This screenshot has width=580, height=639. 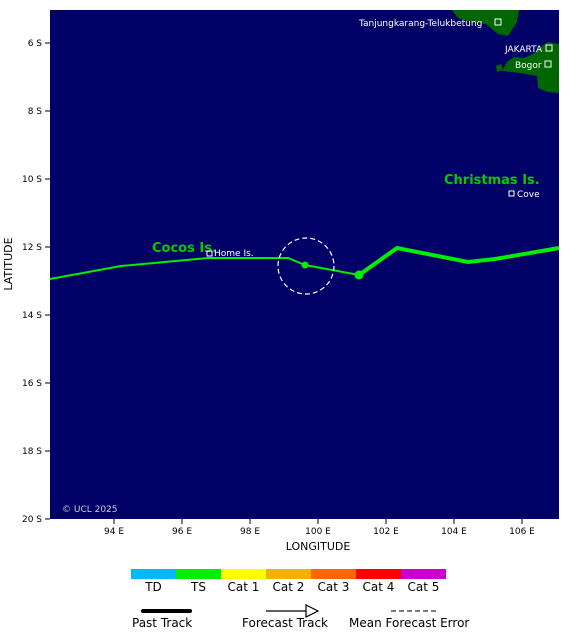 I want to click on forecast-position-marker, so click(x=359, y=275).